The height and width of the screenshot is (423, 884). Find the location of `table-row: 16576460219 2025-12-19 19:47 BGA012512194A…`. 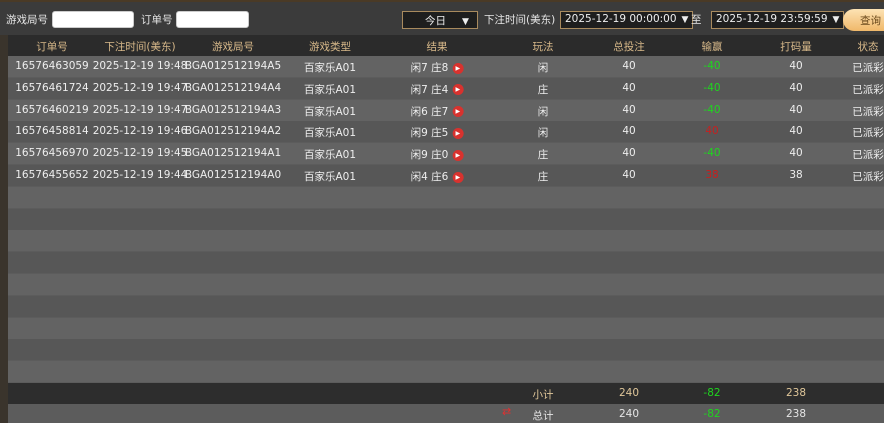

table-row: 16576460219 2025-12-19 19:47 BGA012512194A… is located at coordinates (446, 110).